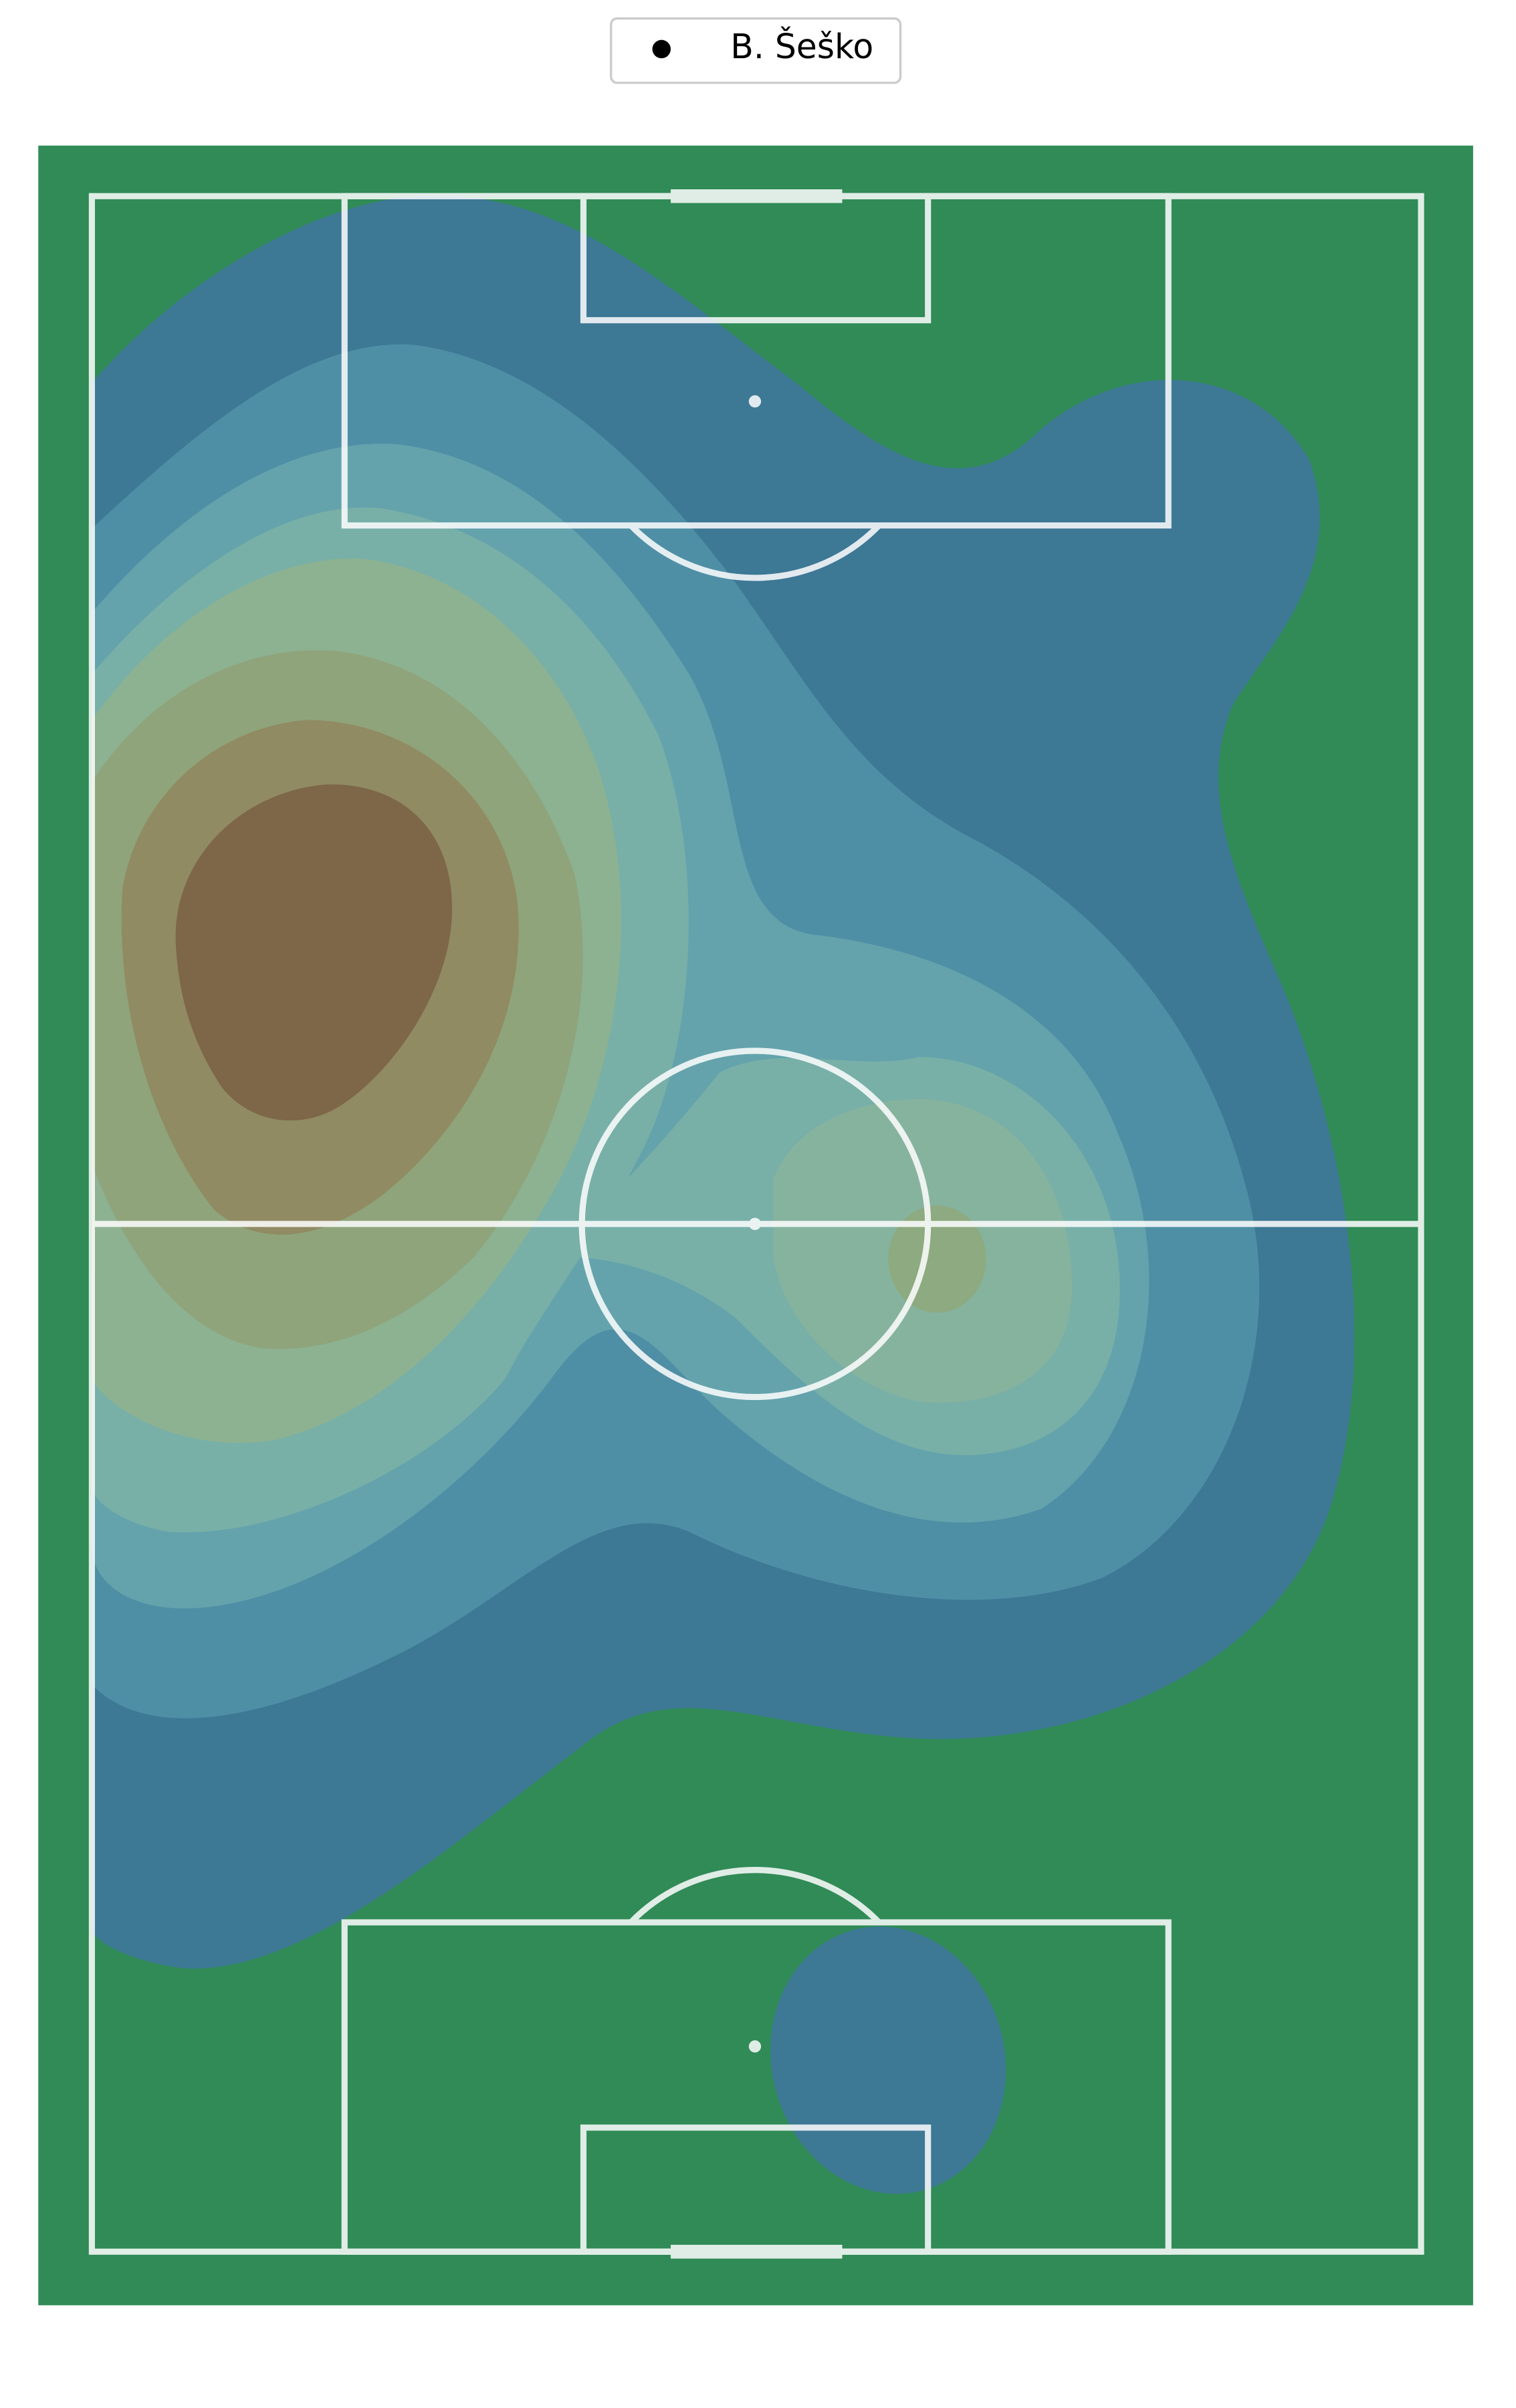 The width and height of the screenshot is (1516, 2408). I want to click on centre-spot, so click(755, 1223).